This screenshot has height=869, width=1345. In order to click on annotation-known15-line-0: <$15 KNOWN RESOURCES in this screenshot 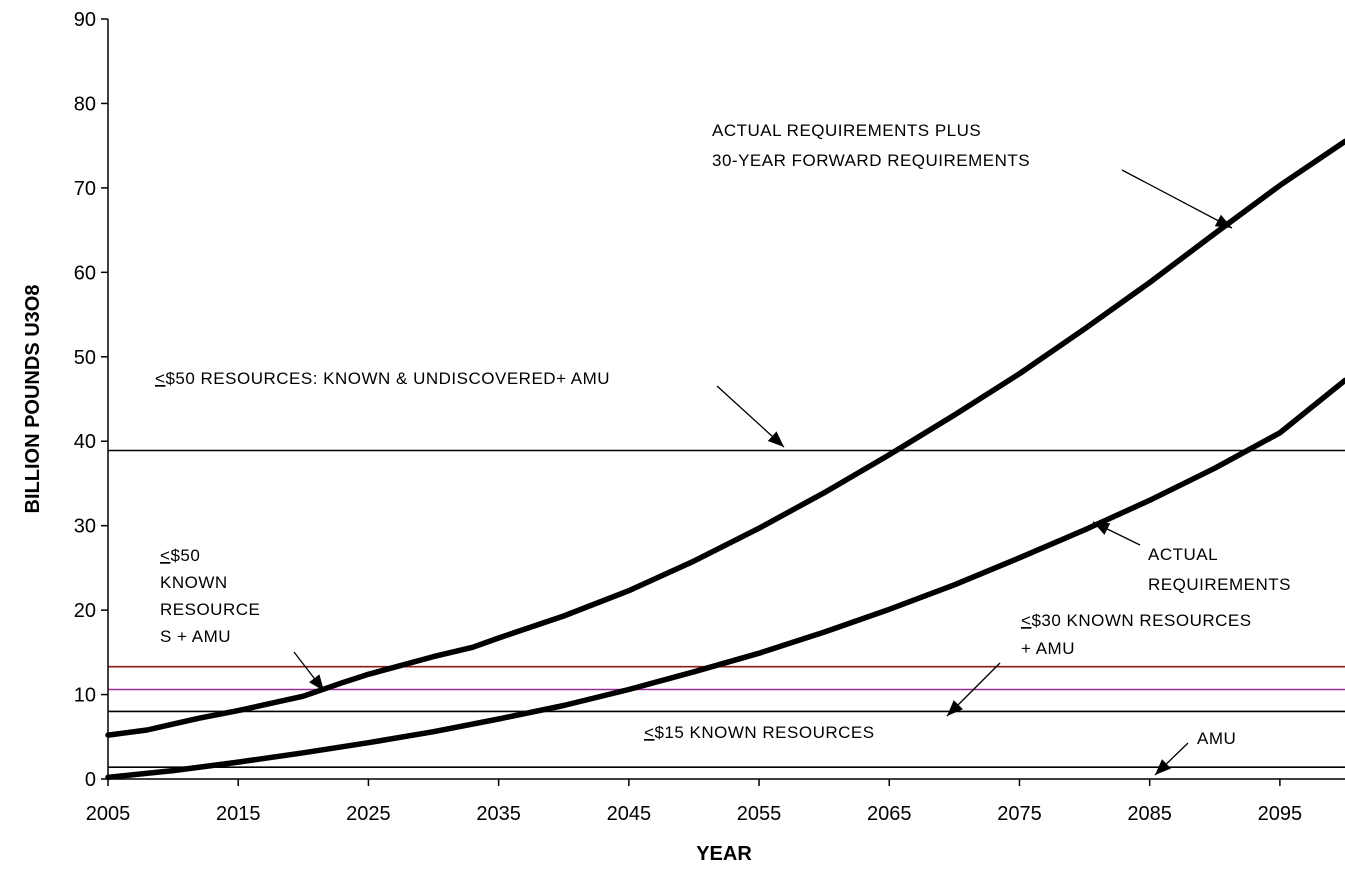, I will do `click(759, 732)`.